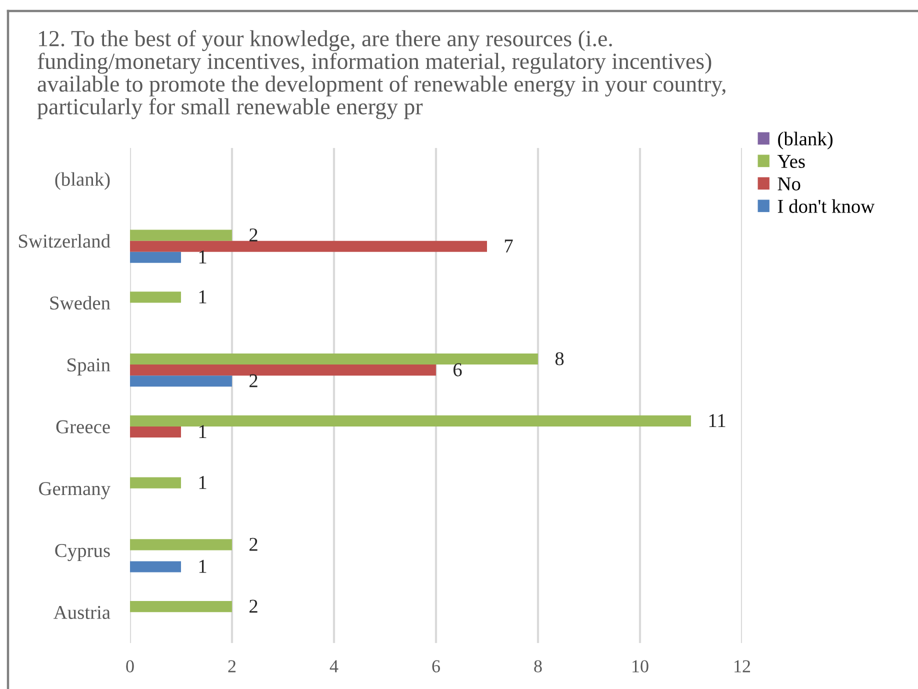  Describe the element at coordinates (791, 161) in the screenshot. I see `legend-label: Yes` at that location.